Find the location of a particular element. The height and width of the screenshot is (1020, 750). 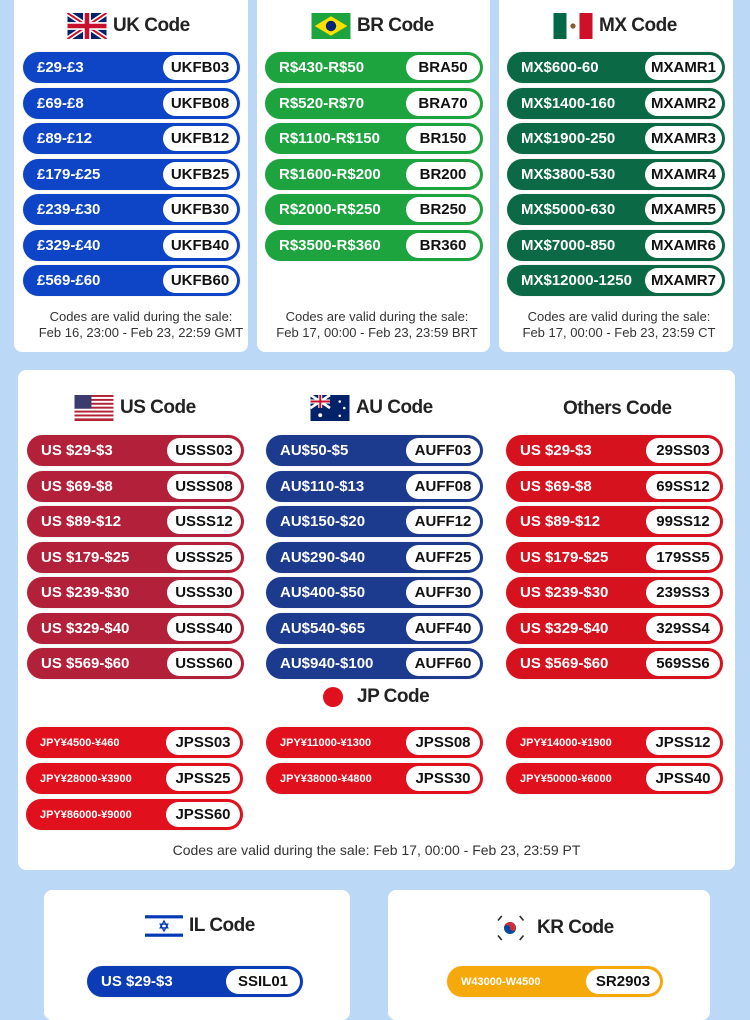

au-code-pill: AU$290-$40 AUFF25 is located at coordinates (374, 557).